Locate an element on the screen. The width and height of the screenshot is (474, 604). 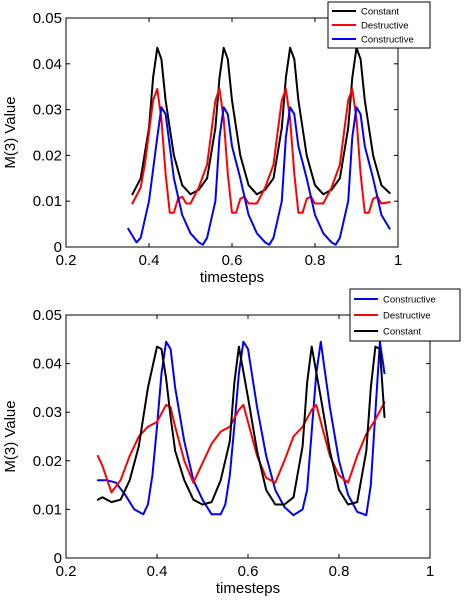
legend: Constructive Destructive Constant is located at coordinates (405, 315).